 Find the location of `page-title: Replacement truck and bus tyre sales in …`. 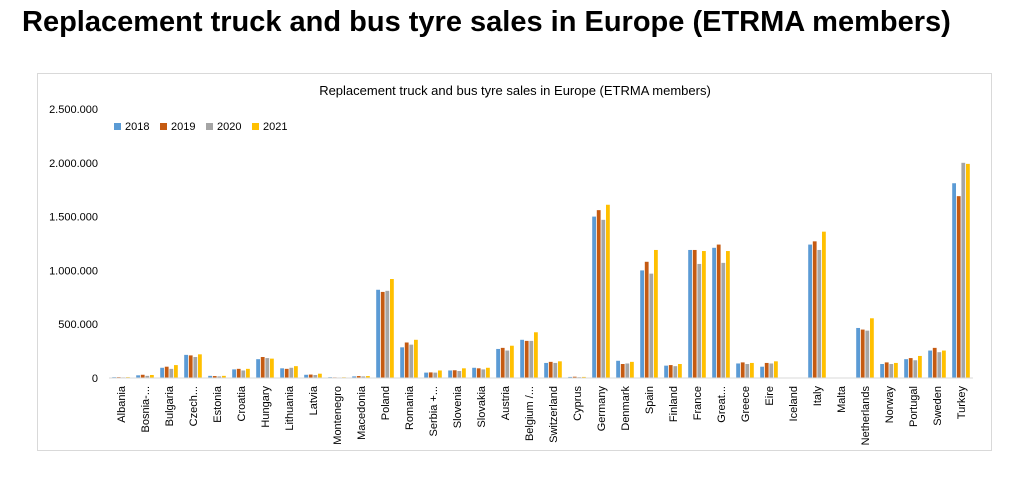

page-title: Replacement truck and bus tyre sales in … is located at coordinates (486, 22).